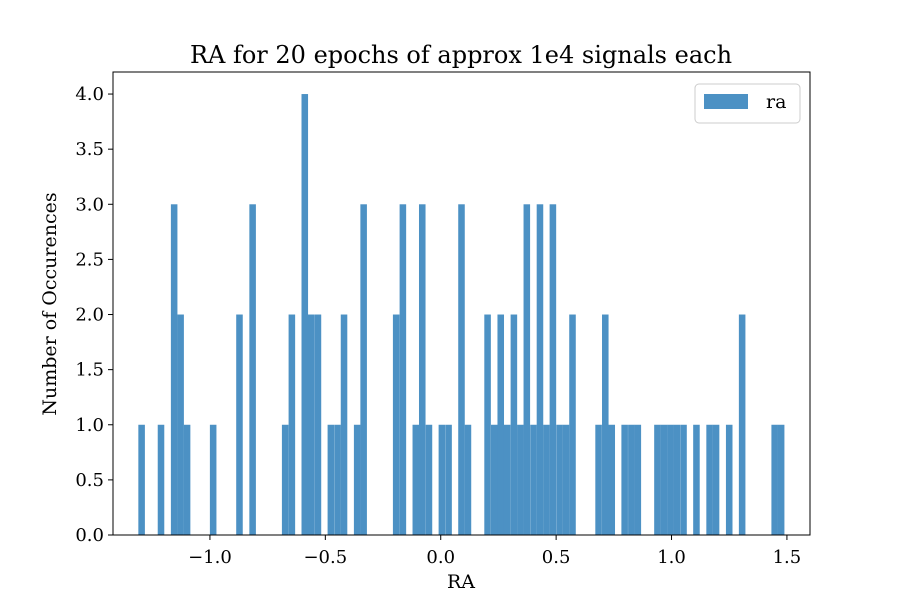  Describe the element at coordinates (89, 204) in the screenshot. I see `y-tick-label: 3.0` at that location.